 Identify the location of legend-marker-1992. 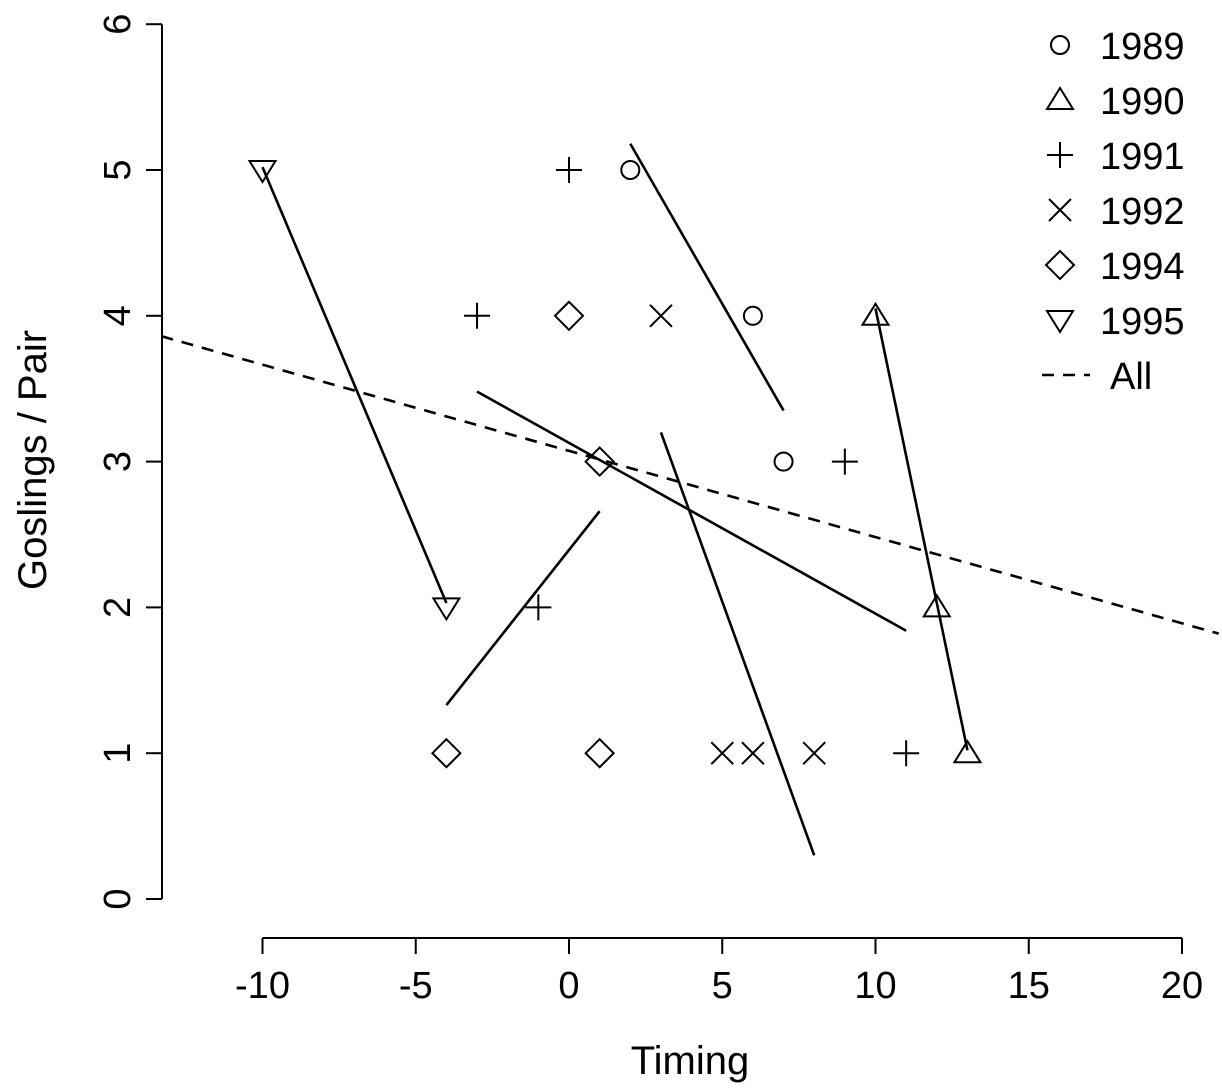
(1060, 210).